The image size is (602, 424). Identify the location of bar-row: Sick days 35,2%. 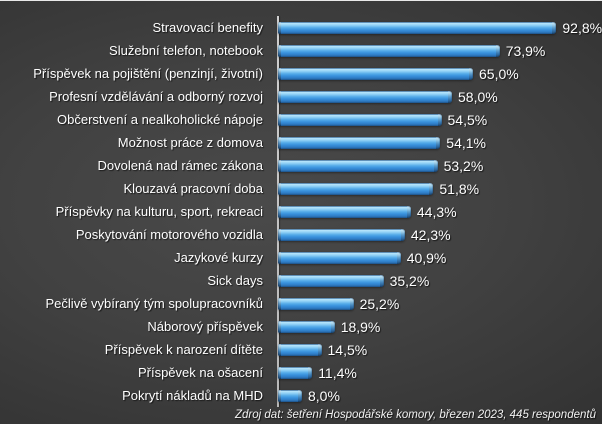
(301, 280).